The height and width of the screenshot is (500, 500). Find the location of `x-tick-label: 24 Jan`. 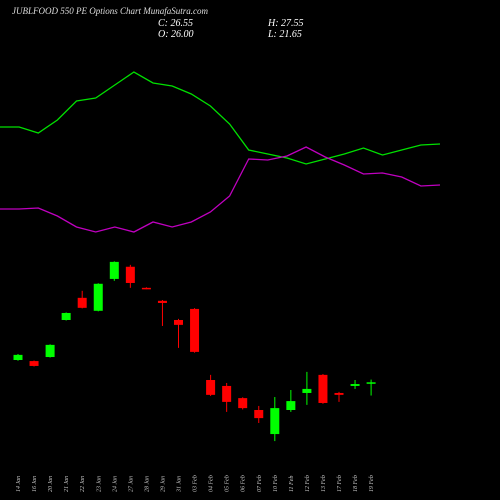

x-tick-label: 24 Jan is located at coordinates (114, 484).